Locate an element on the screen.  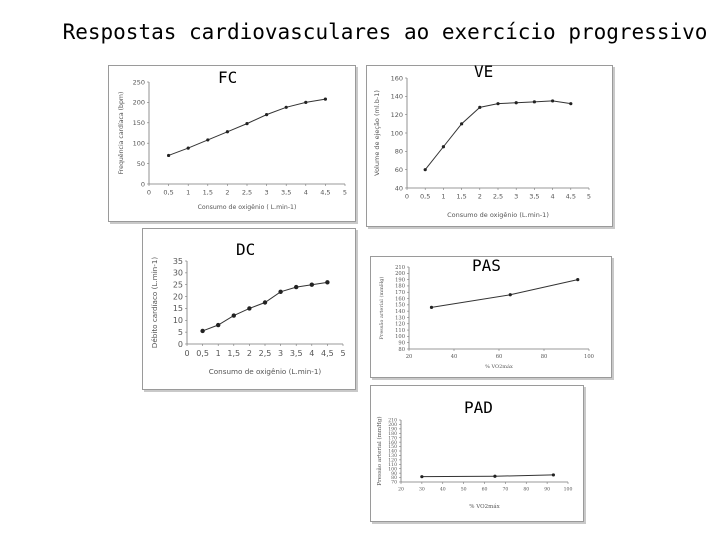
y-tick-label: 200 is located at coordinates (392, 425).